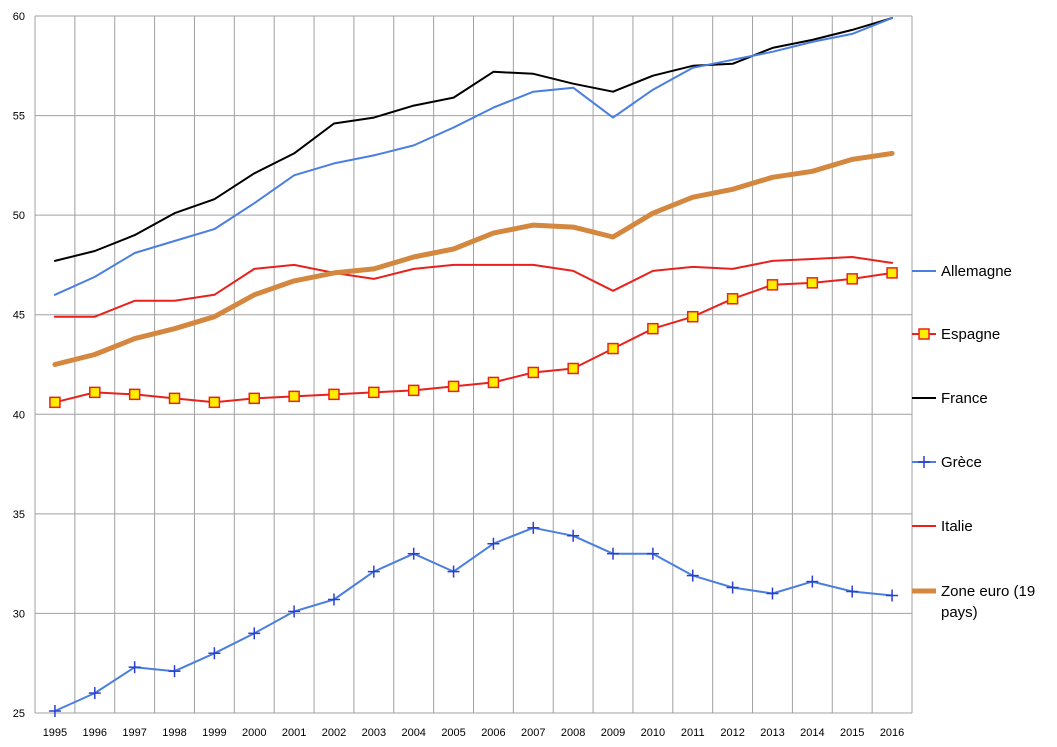 This screenshot has height=747, width=1057. Describe the element at coordinates (892, 733) in the screenshot. I see `x-tick-label: 2016` at that location.